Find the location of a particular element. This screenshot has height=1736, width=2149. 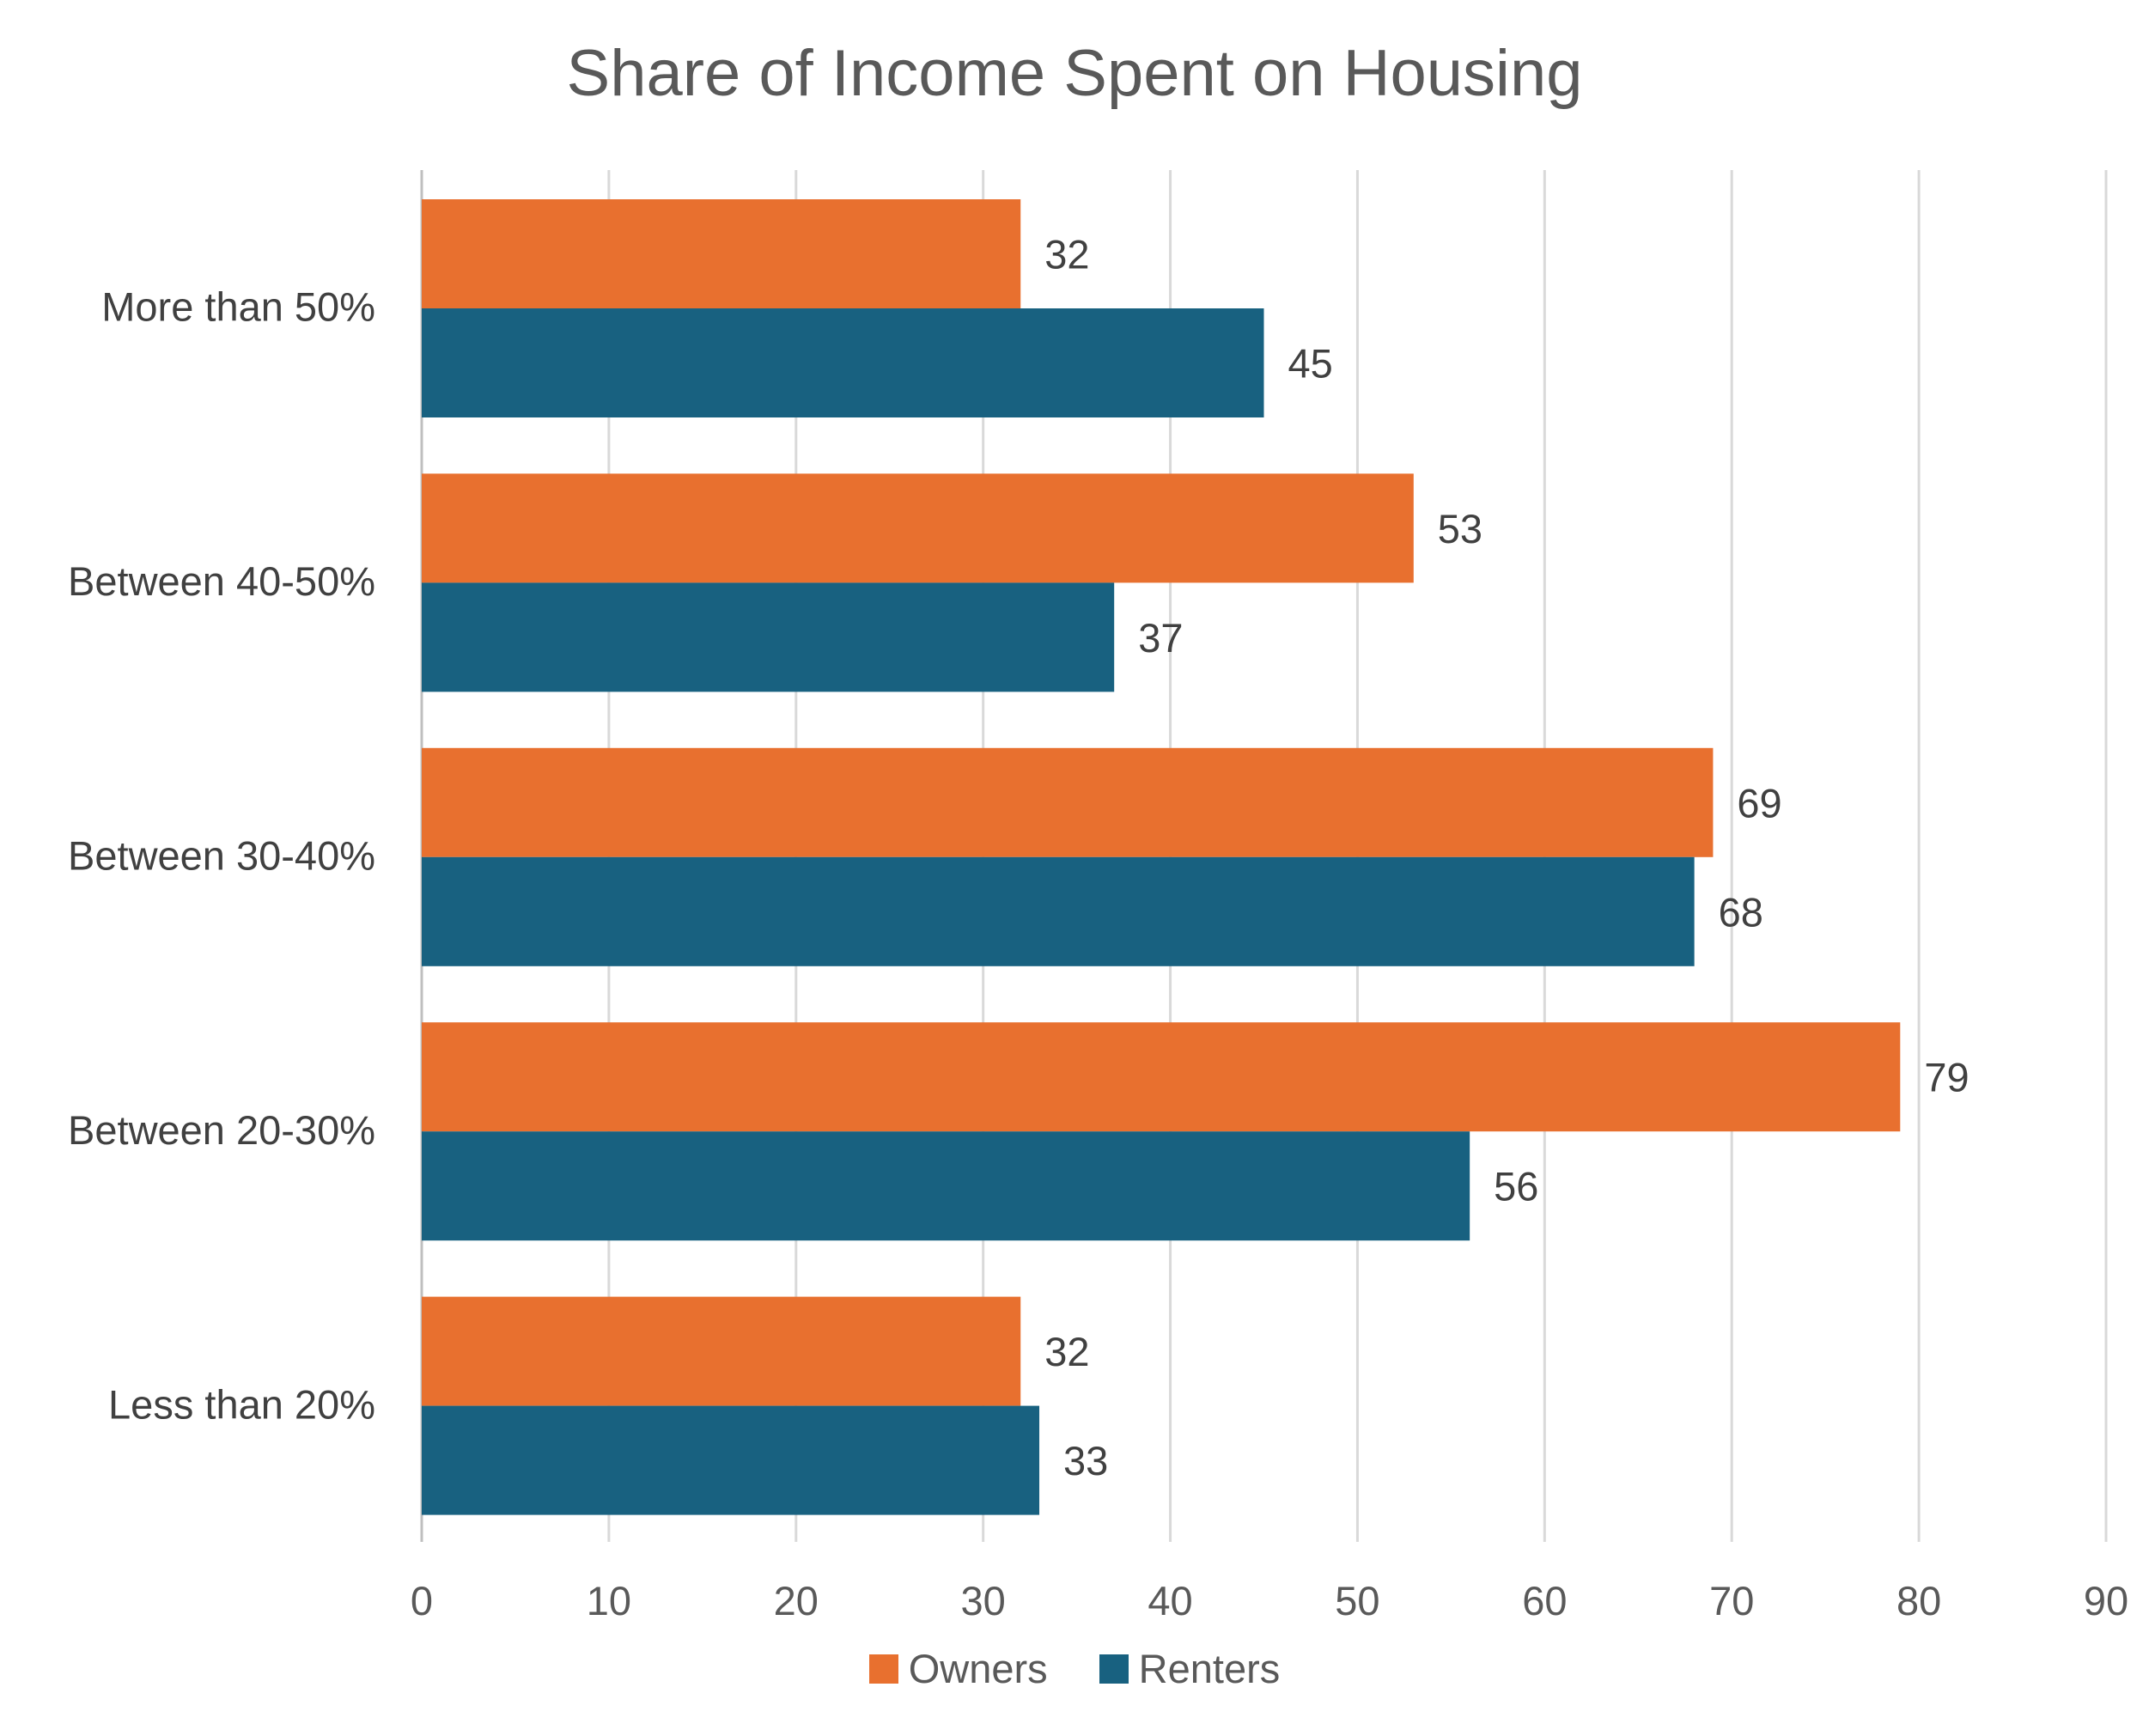

category-label: Between 30-40% is located at coordinates (222, 856).